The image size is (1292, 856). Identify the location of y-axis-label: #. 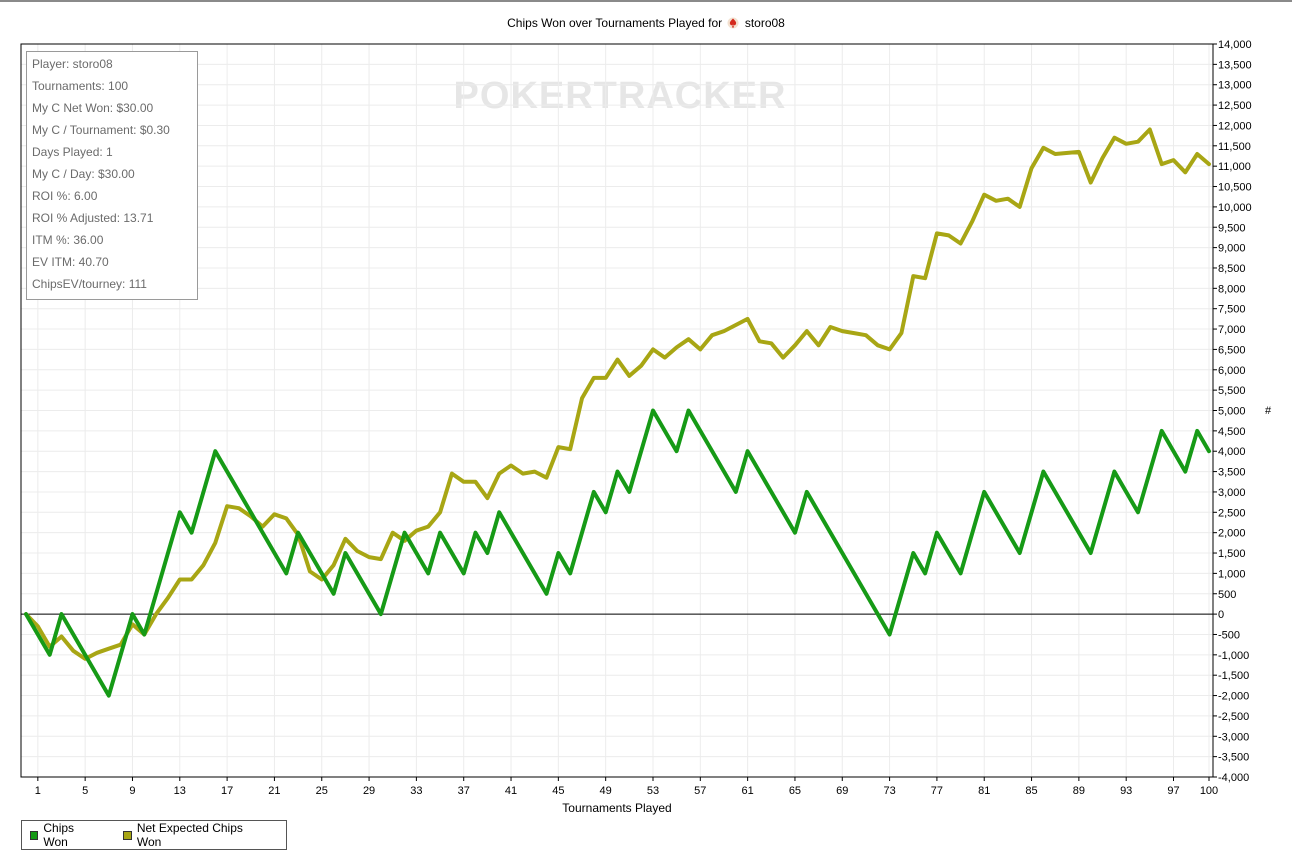
(1268, 411).